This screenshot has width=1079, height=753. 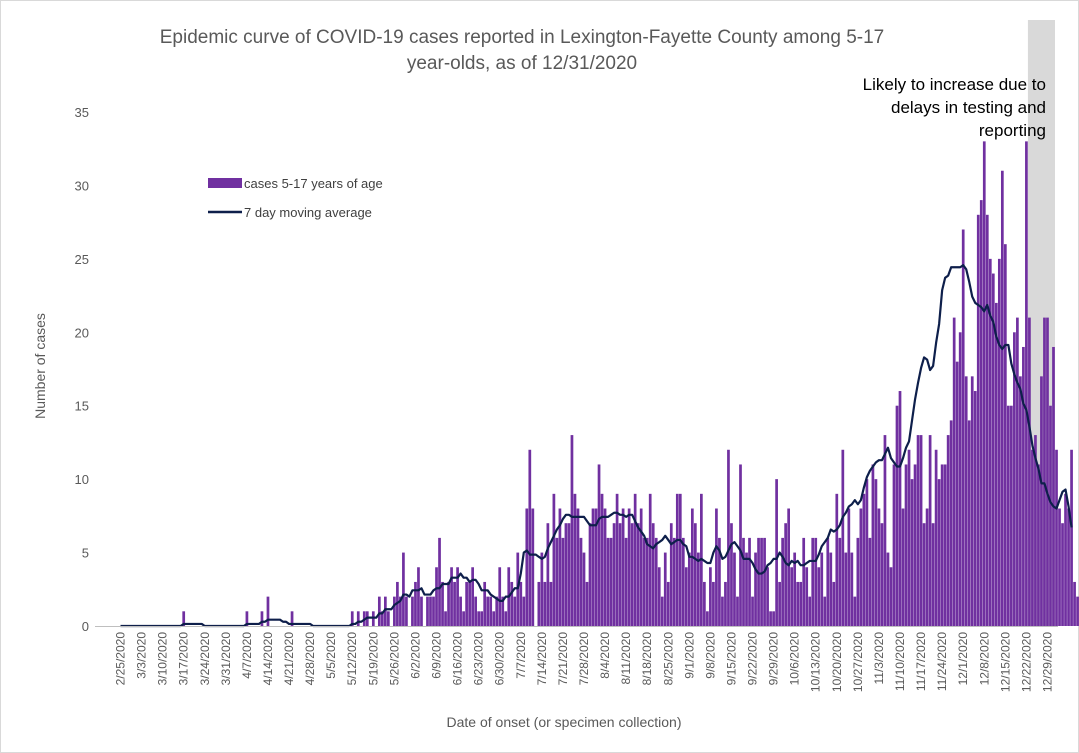 What do you see at coordinates (121, 659) in the screenshot?
I see `x-tick-label: 2/25/2020` at bounding box center [121, 659].